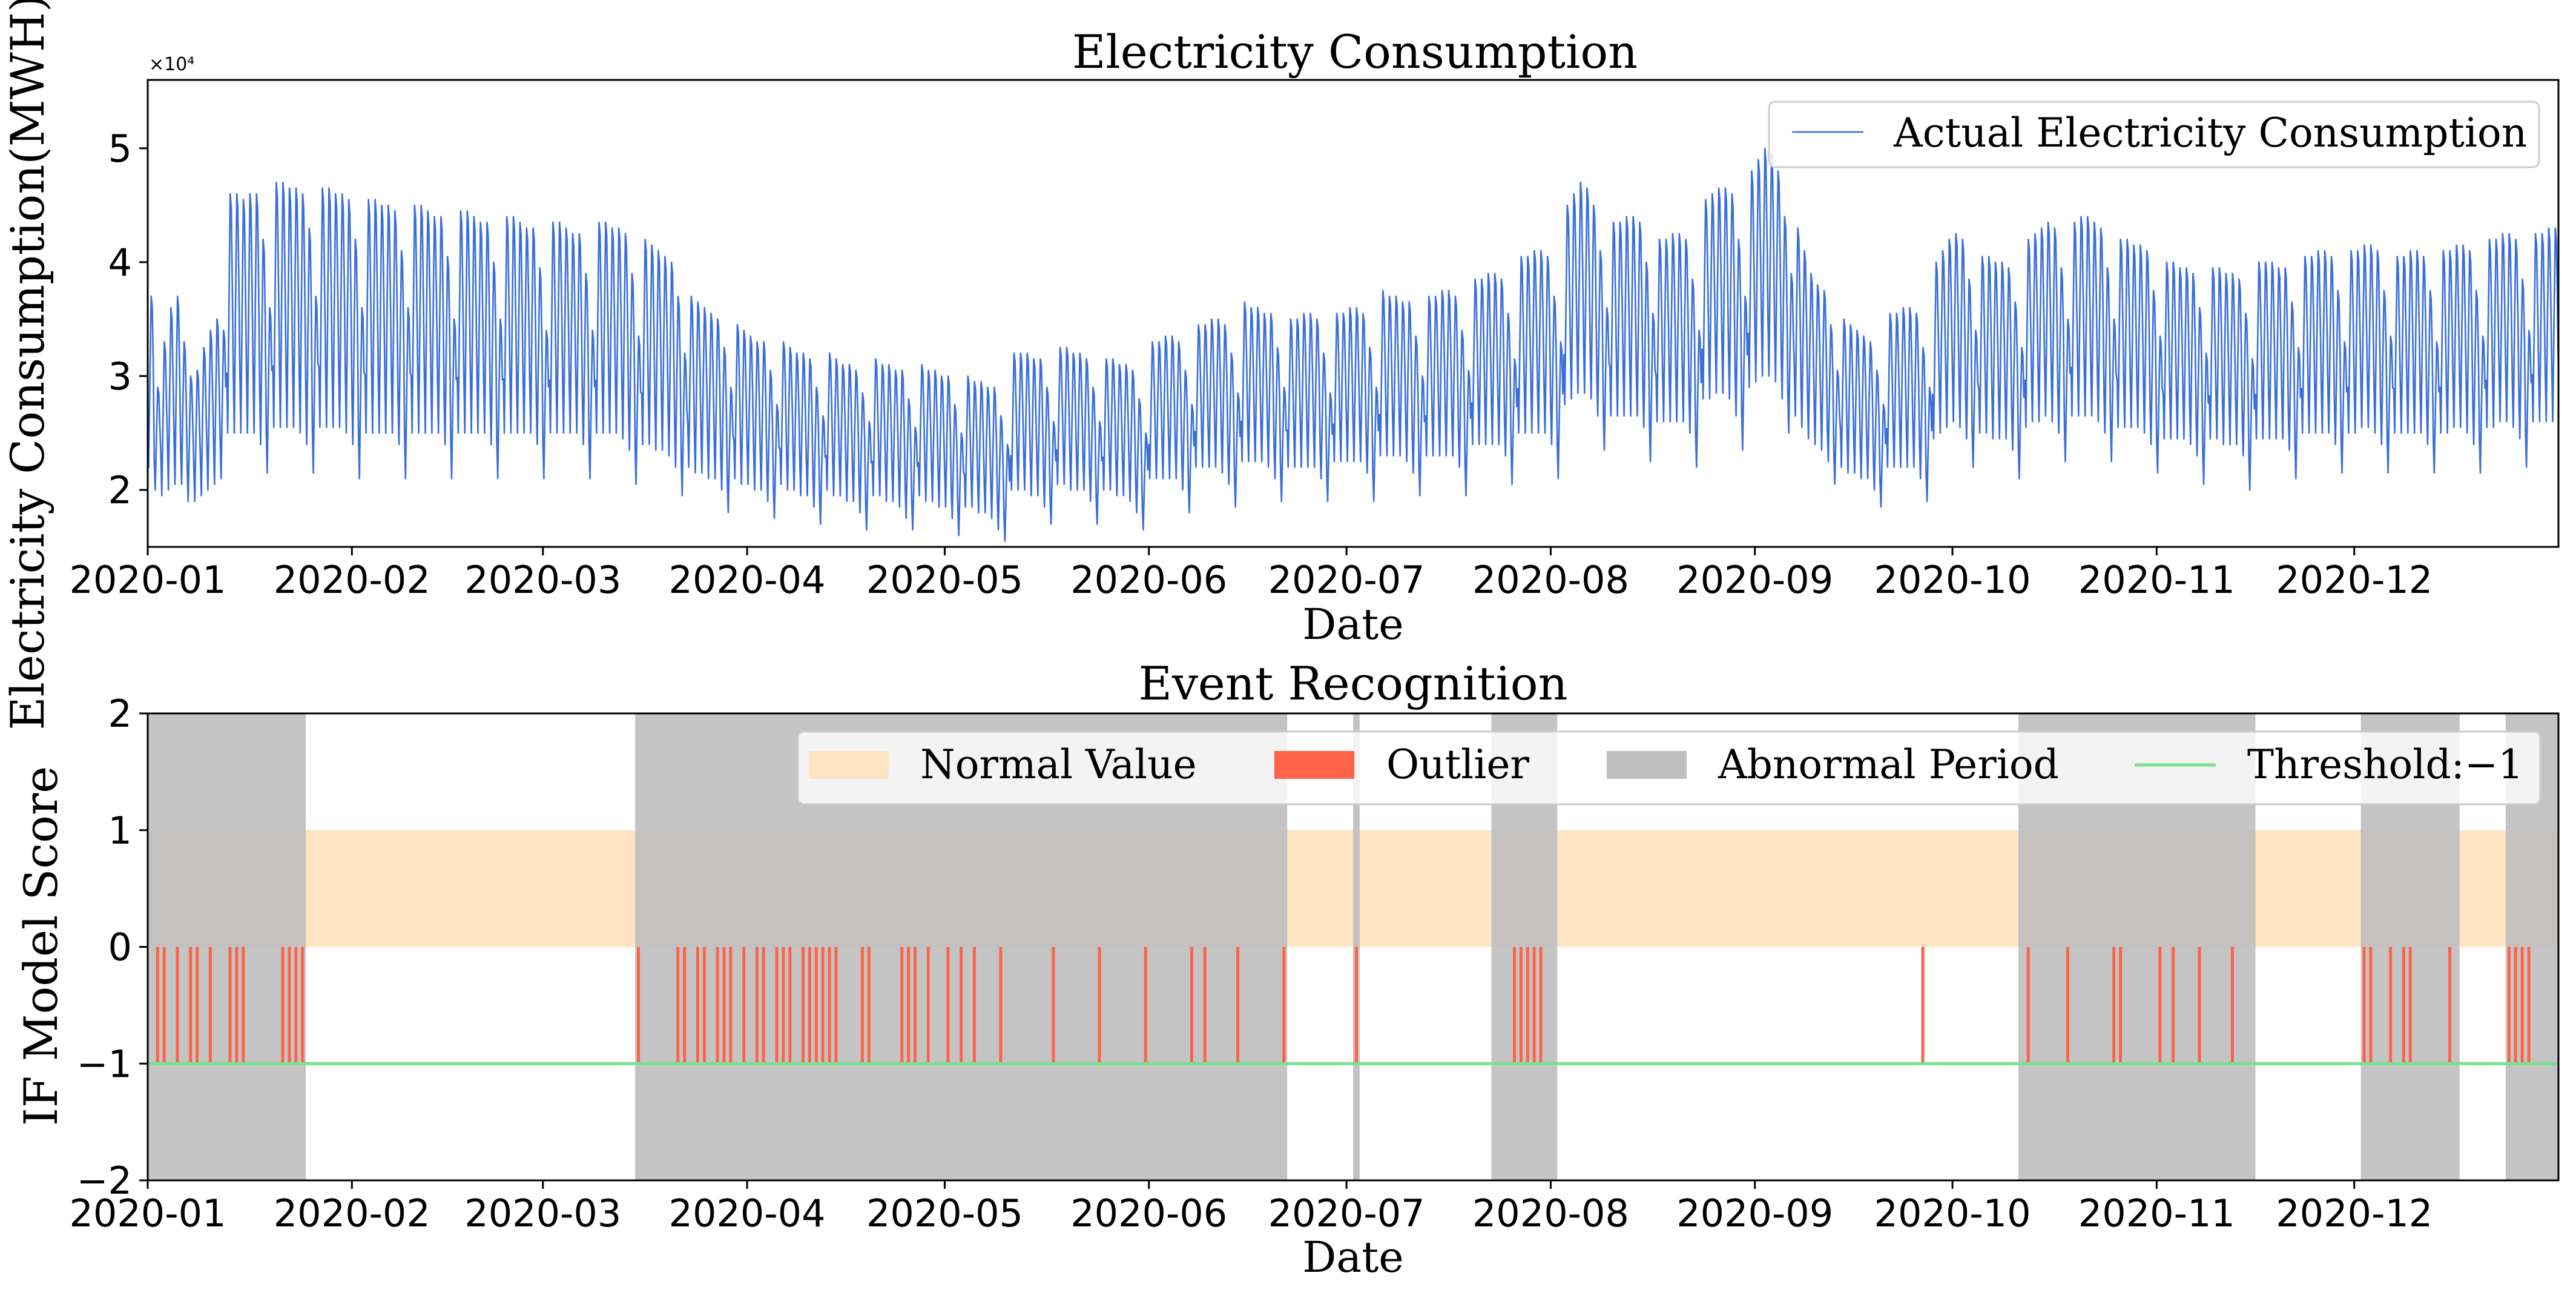  What do you see at coordinates (849, 765) in the screenshot?
I see `legend-swatch-normal-value` at bounding box center [849, 765].